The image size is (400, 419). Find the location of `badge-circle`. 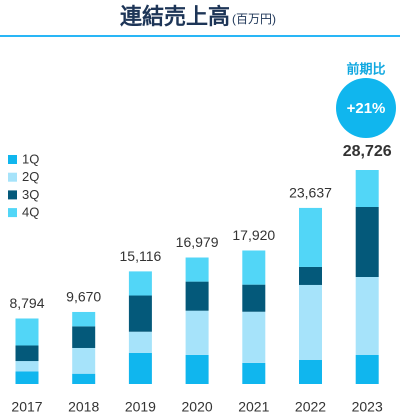

badge-circle is located at coordinates (366, 108).